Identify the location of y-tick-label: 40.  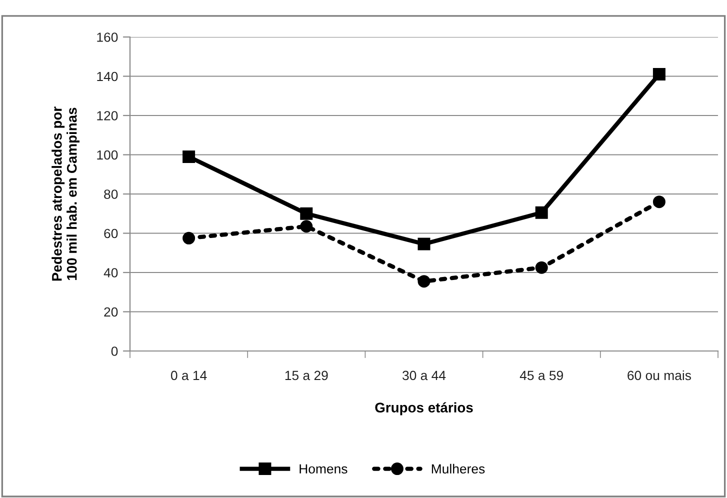
(111, 273).